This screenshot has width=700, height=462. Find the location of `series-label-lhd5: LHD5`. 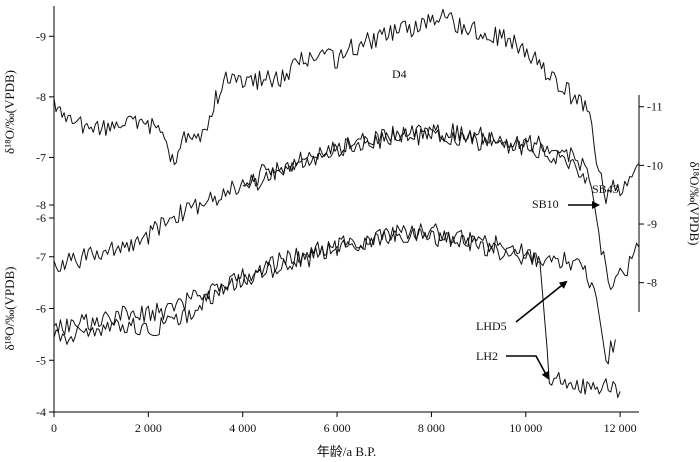

series-label-lhd5: LHD5 is located at coordinates (491, 326).